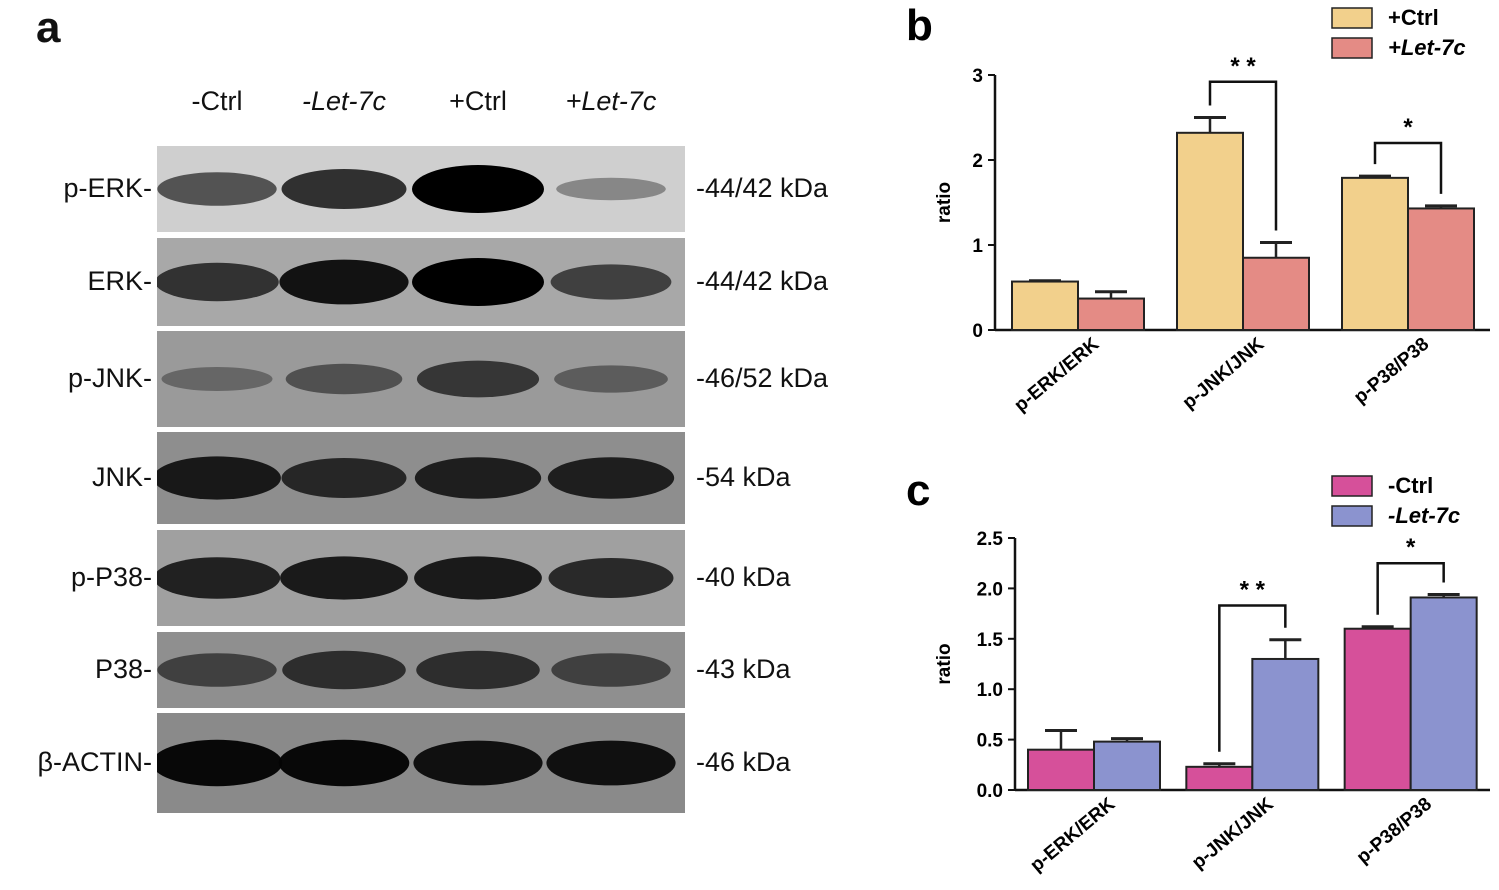 Image resolution: width=1499 pixels, height=890 pixels. Describe the element at coordinates (762, 378) in the screenshot. I see `molecular-weight-label: -46/52 kDa` at that location.